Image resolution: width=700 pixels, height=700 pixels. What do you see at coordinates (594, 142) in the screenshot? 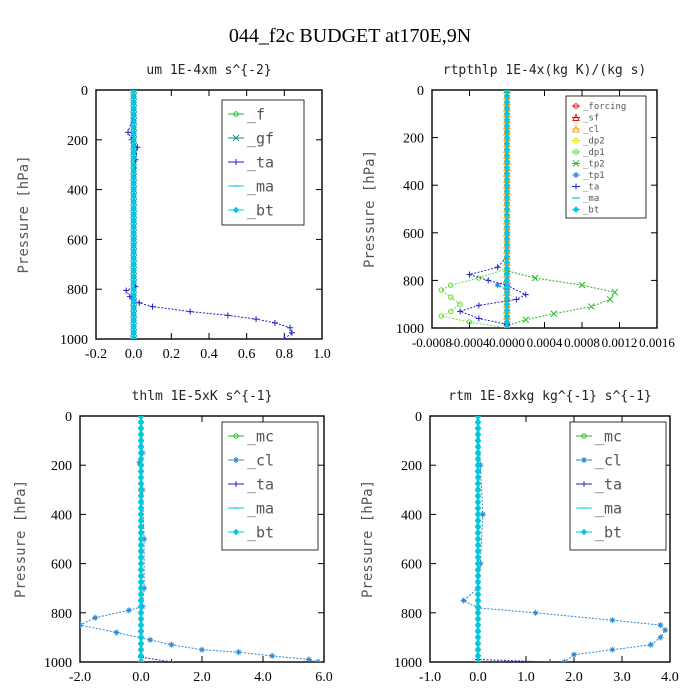
I see `legend-label: _dp2` at bounding box center [594, 142].